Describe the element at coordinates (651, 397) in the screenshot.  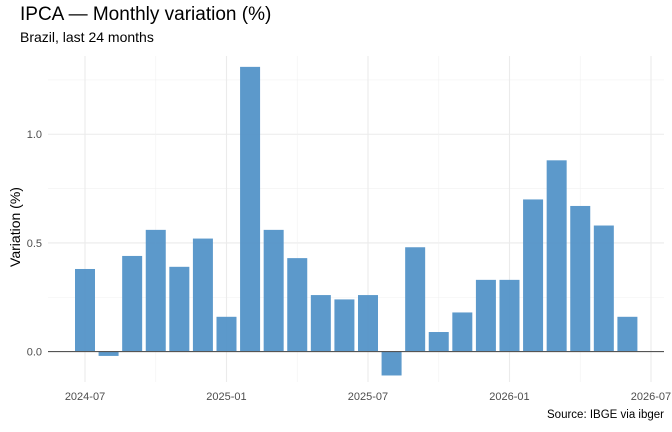
I see `x-tick-label: 2026-07` at that location.